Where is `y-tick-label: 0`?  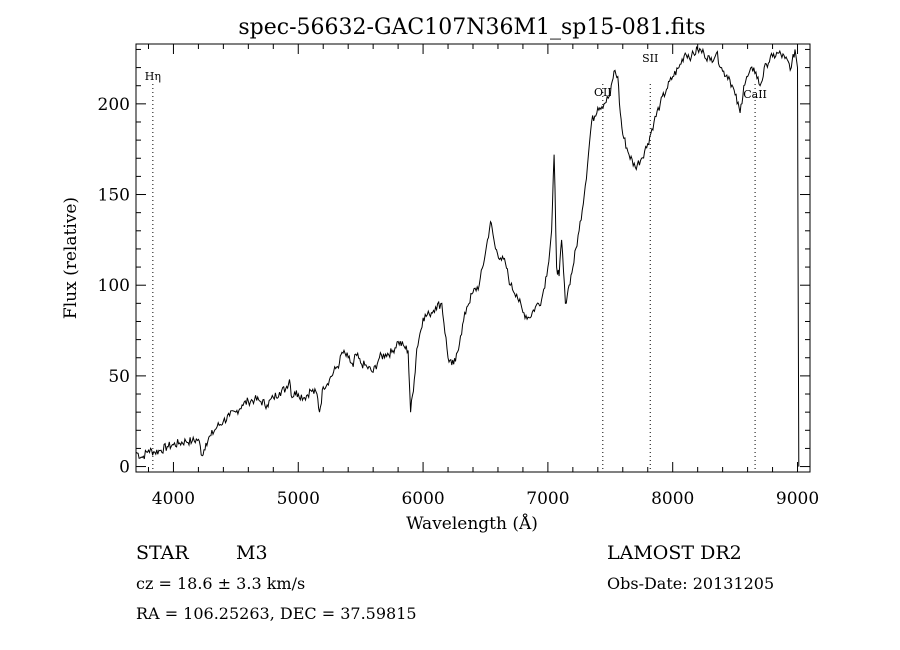
y-tick-label: 0 is located at coordinates (124, 468).